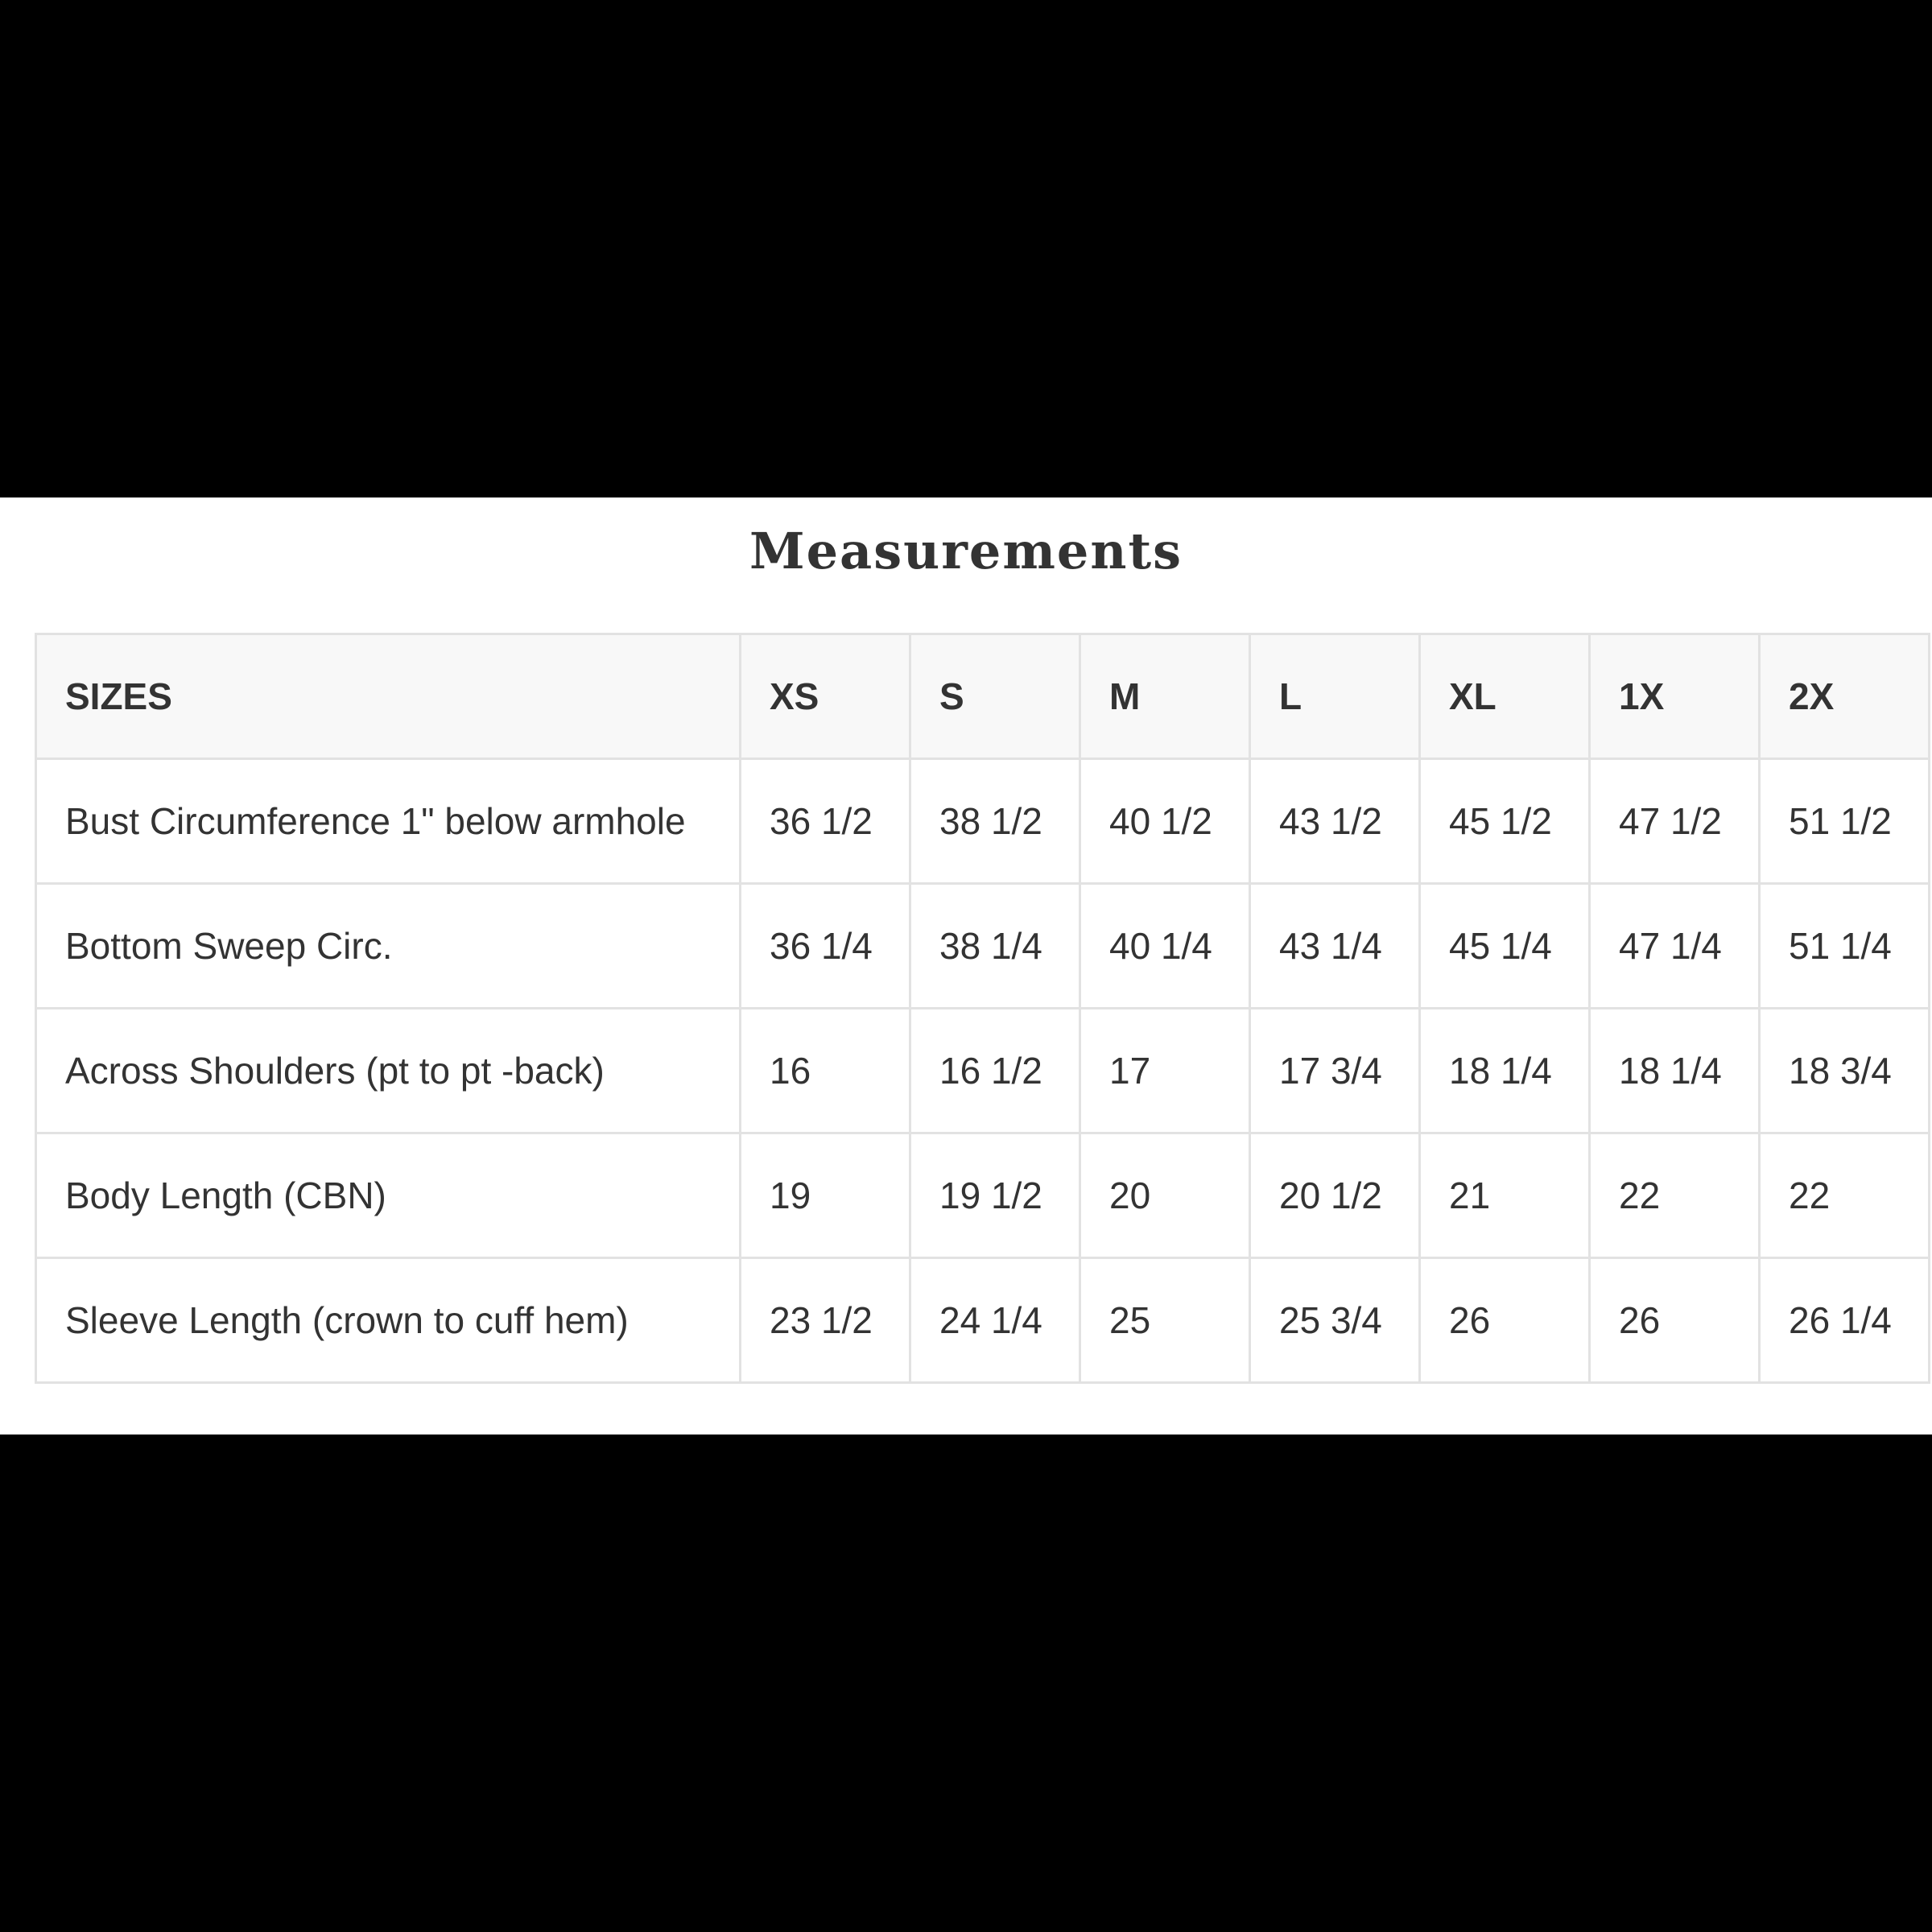  What do you see at coordinates (1504, 821) in the screenshot?
I see `measurement-value: 45 1/2` at bounding box center [1504, 821].